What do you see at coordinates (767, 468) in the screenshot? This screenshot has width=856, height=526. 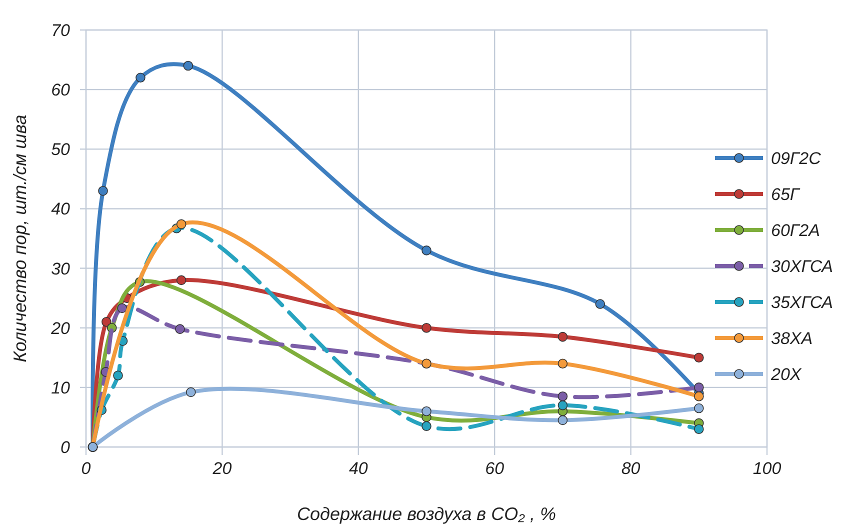 I see `x-tick-label: 100` at bounding box center [767, 468].